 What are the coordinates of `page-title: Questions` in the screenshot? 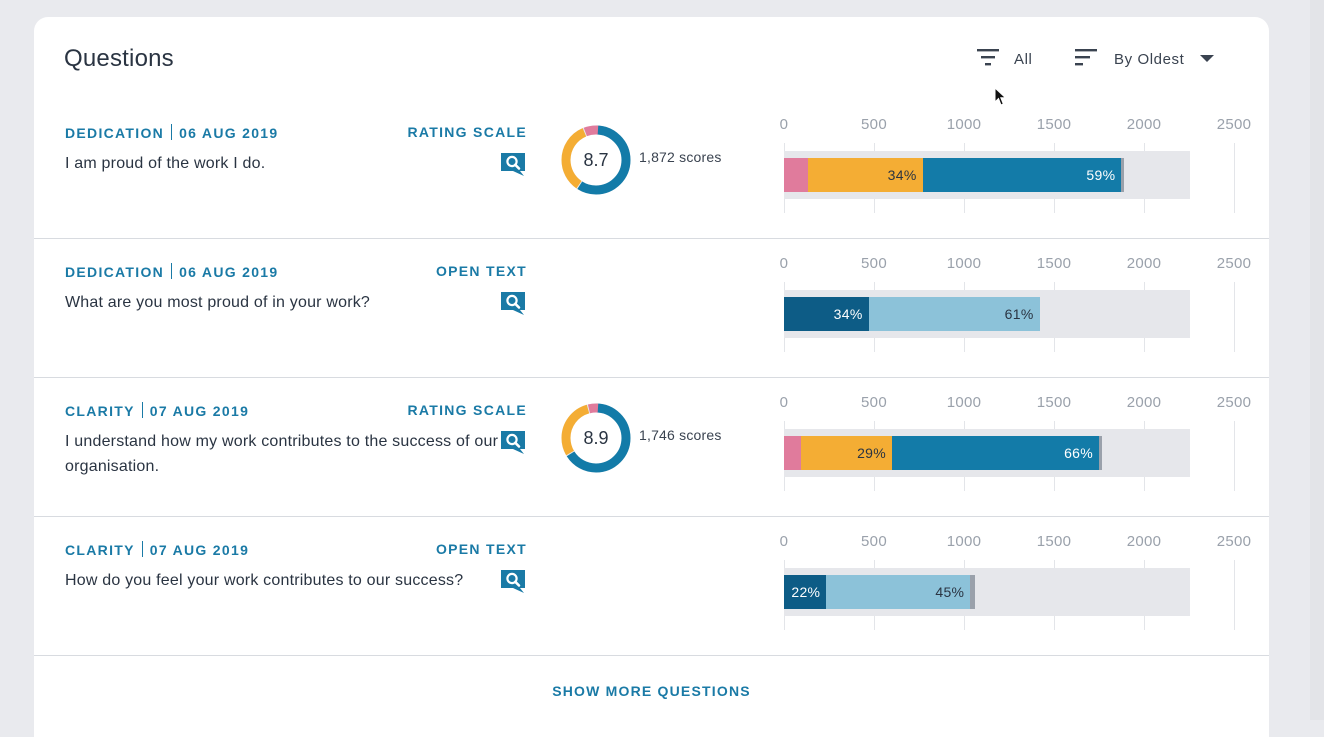 It's located at (119, 58).